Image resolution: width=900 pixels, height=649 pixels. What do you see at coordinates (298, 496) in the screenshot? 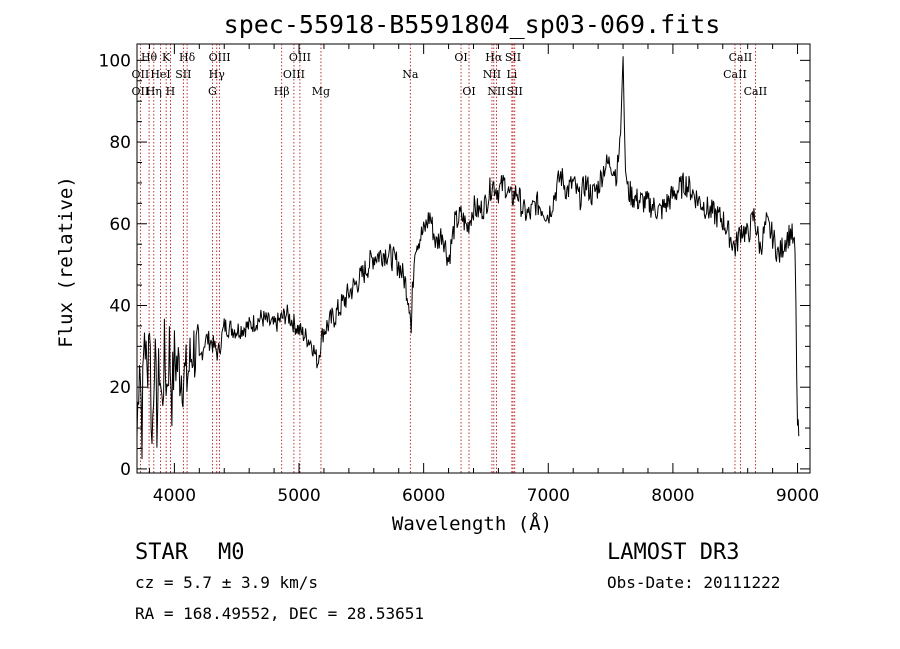
I see `x-tick-label: 5000` at bounding box center [298, 496].